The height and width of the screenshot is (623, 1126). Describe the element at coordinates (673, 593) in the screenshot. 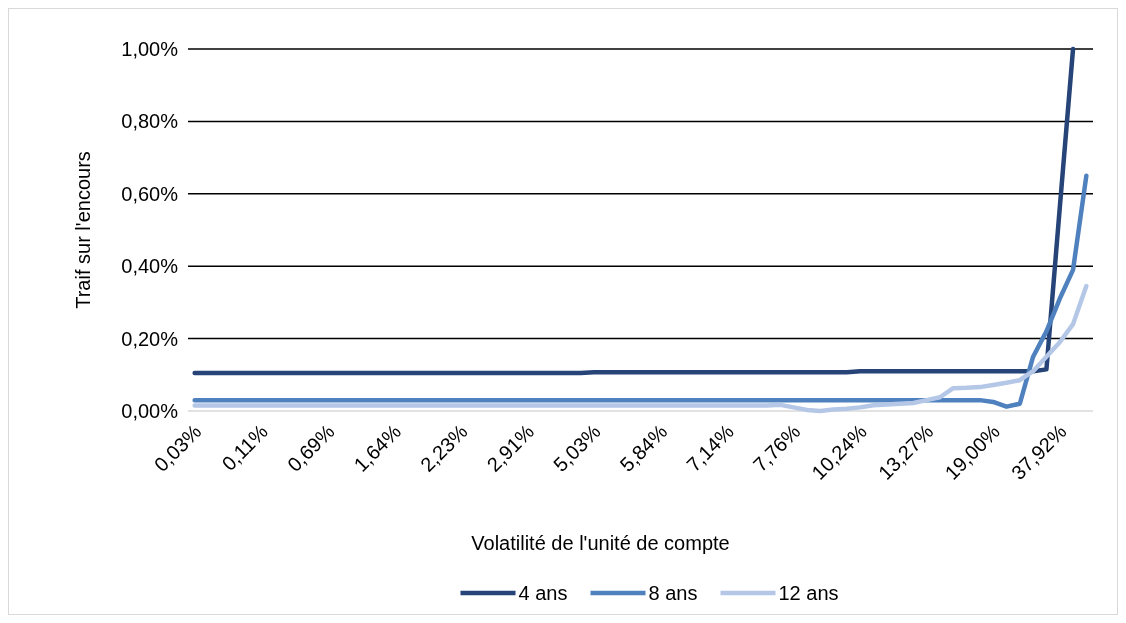

I see `legend-label: 8 ans` at that location.